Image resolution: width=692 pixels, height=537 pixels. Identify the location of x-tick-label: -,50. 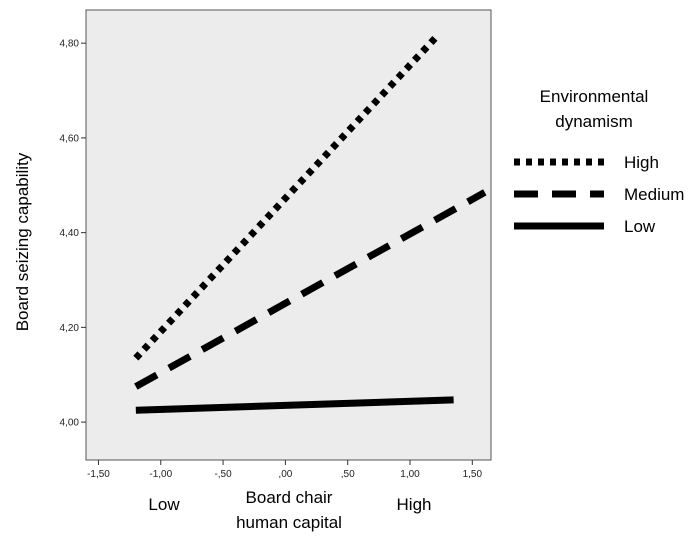
(223, 474).